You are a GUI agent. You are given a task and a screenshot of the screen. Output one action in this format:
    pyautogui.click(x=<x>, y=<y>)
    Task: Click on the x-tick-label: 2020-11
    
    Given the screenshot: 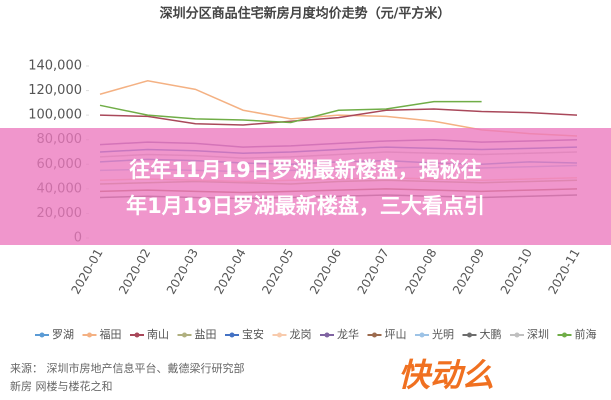 What is the action you would take?
    pyautogui.click(x=563, y=271)
    